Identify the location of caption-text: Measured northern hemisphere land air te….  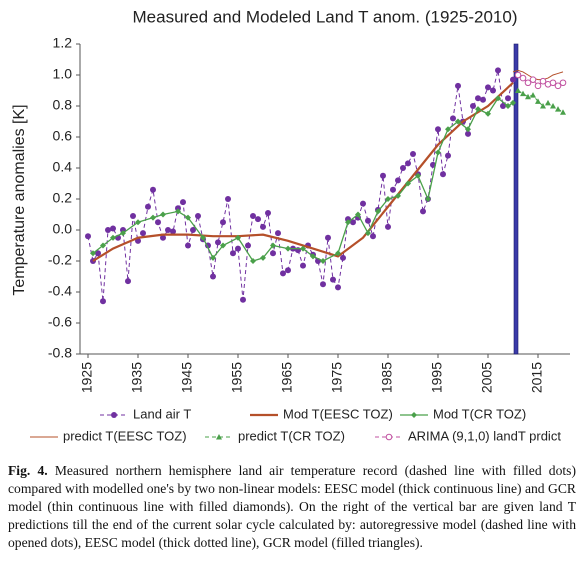
(292, 506).